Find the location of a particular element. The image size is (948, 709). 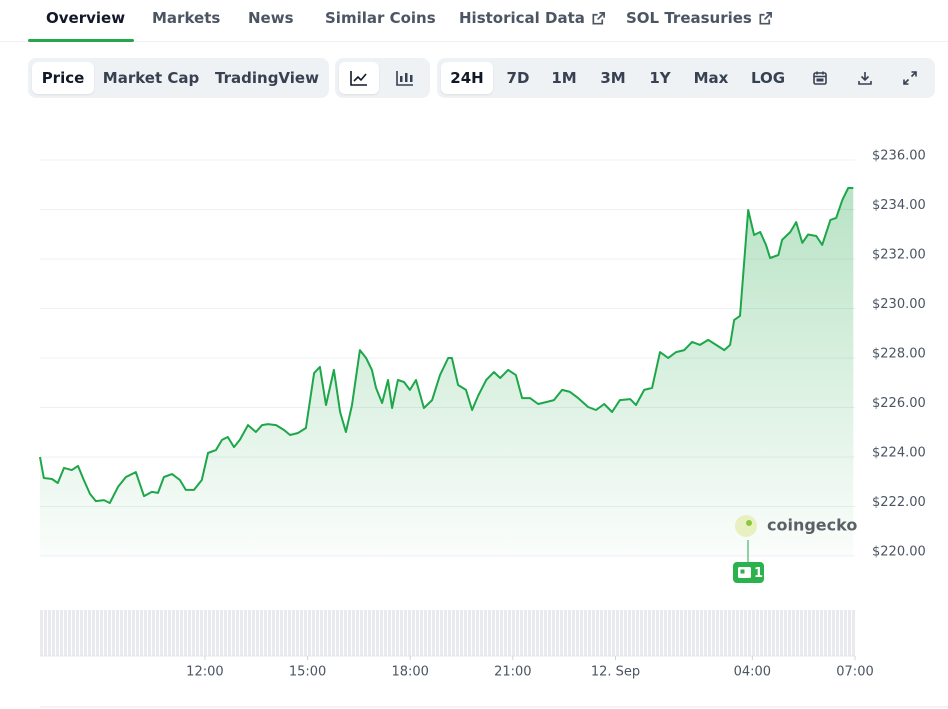

fullscreen-icon is located at coordinates (910, 78).